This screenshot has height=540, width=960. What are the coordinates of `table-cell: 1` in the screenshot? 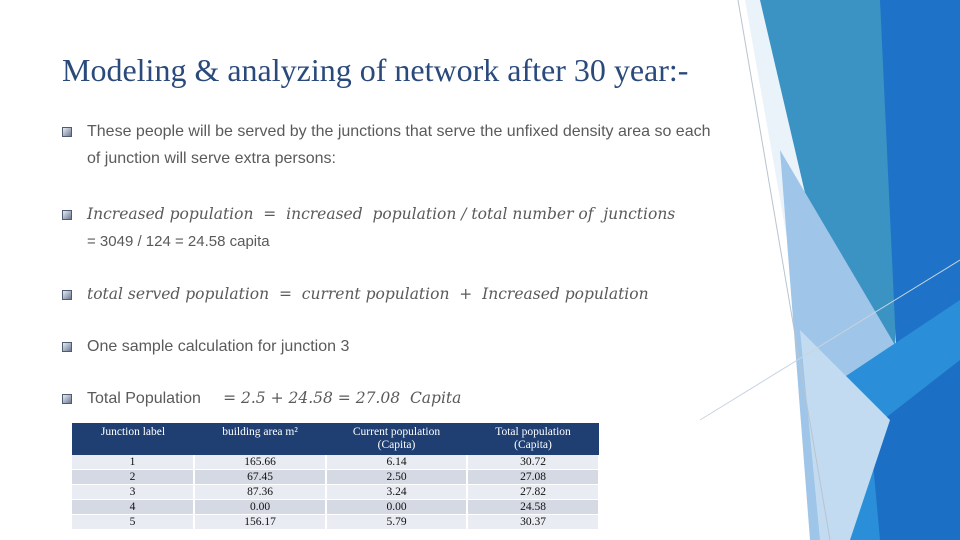 It's located at (133, 462).